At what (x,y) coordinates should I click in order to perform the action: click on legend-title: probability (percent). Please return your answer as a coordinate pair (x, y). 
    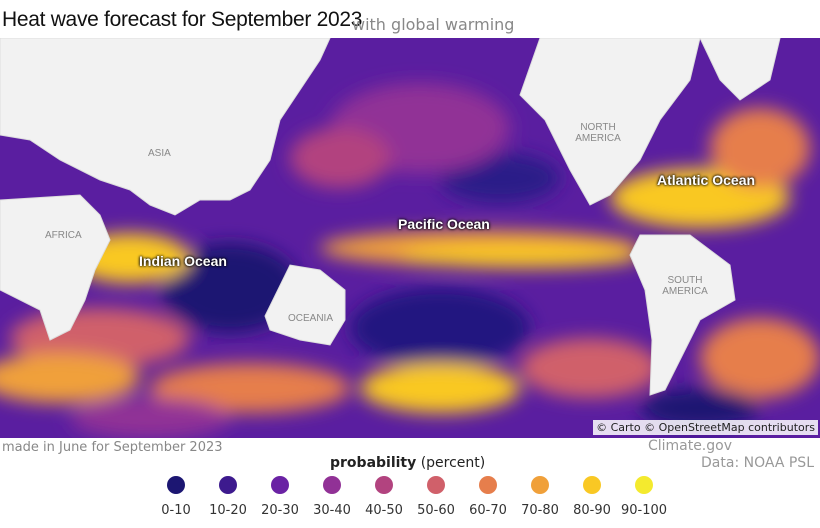
    Looking at the image, I should click on (407, 463).